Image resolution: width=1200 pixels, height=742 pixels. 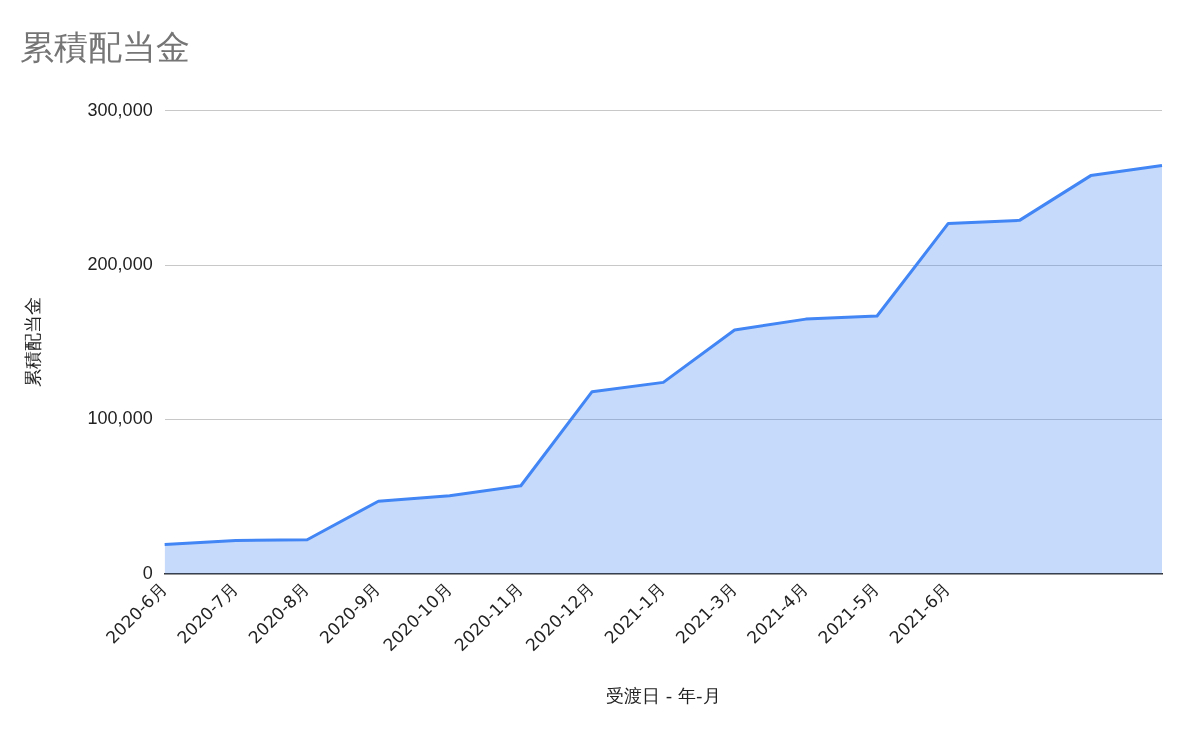 I want to click on y-tick-label: 200,000, so click(x=120, y=264).